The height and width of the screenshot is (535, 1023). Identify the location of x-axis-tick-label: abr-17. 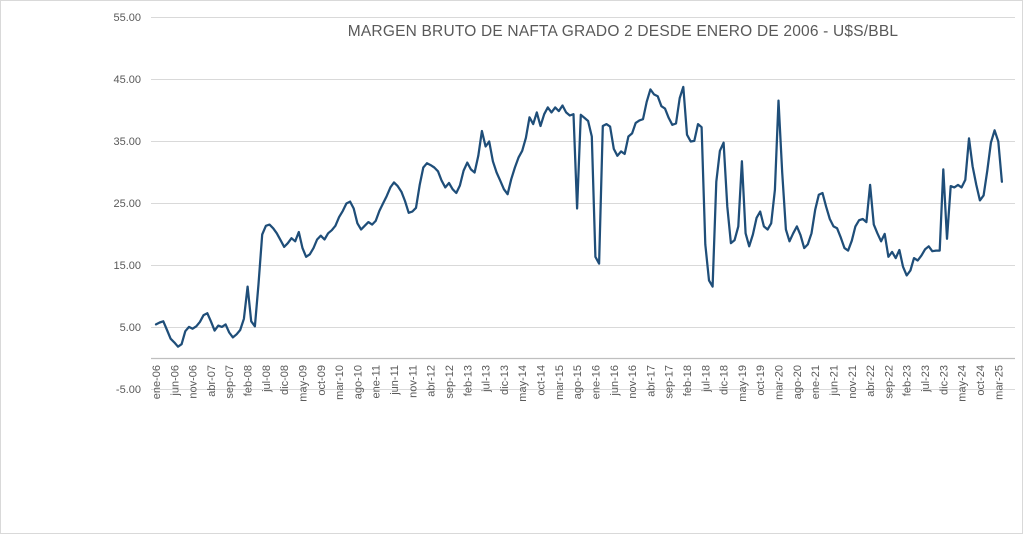
(651, 381).